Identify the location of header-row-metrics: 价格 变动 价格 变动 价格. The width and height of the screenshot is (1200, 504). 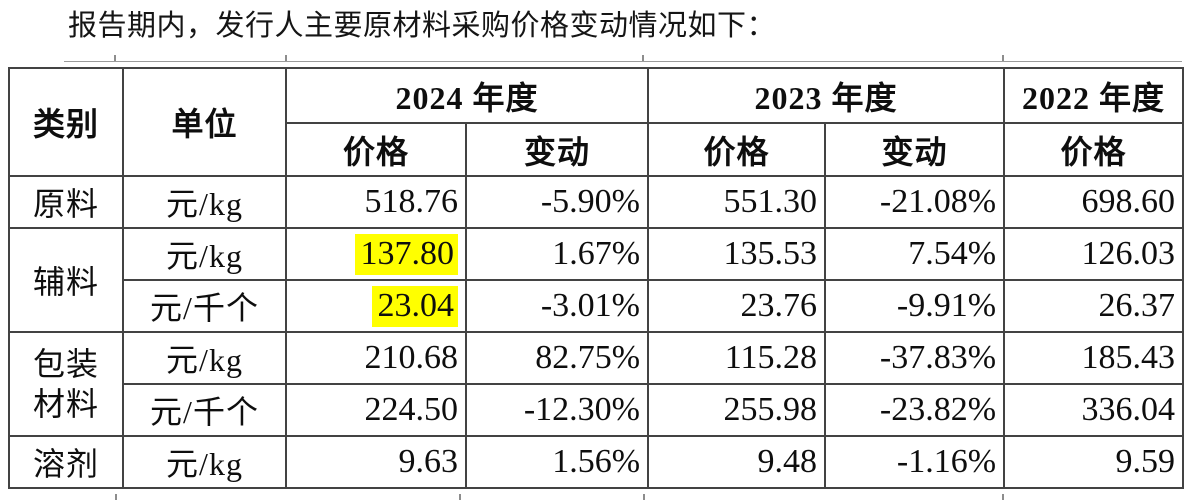
(597, 149).